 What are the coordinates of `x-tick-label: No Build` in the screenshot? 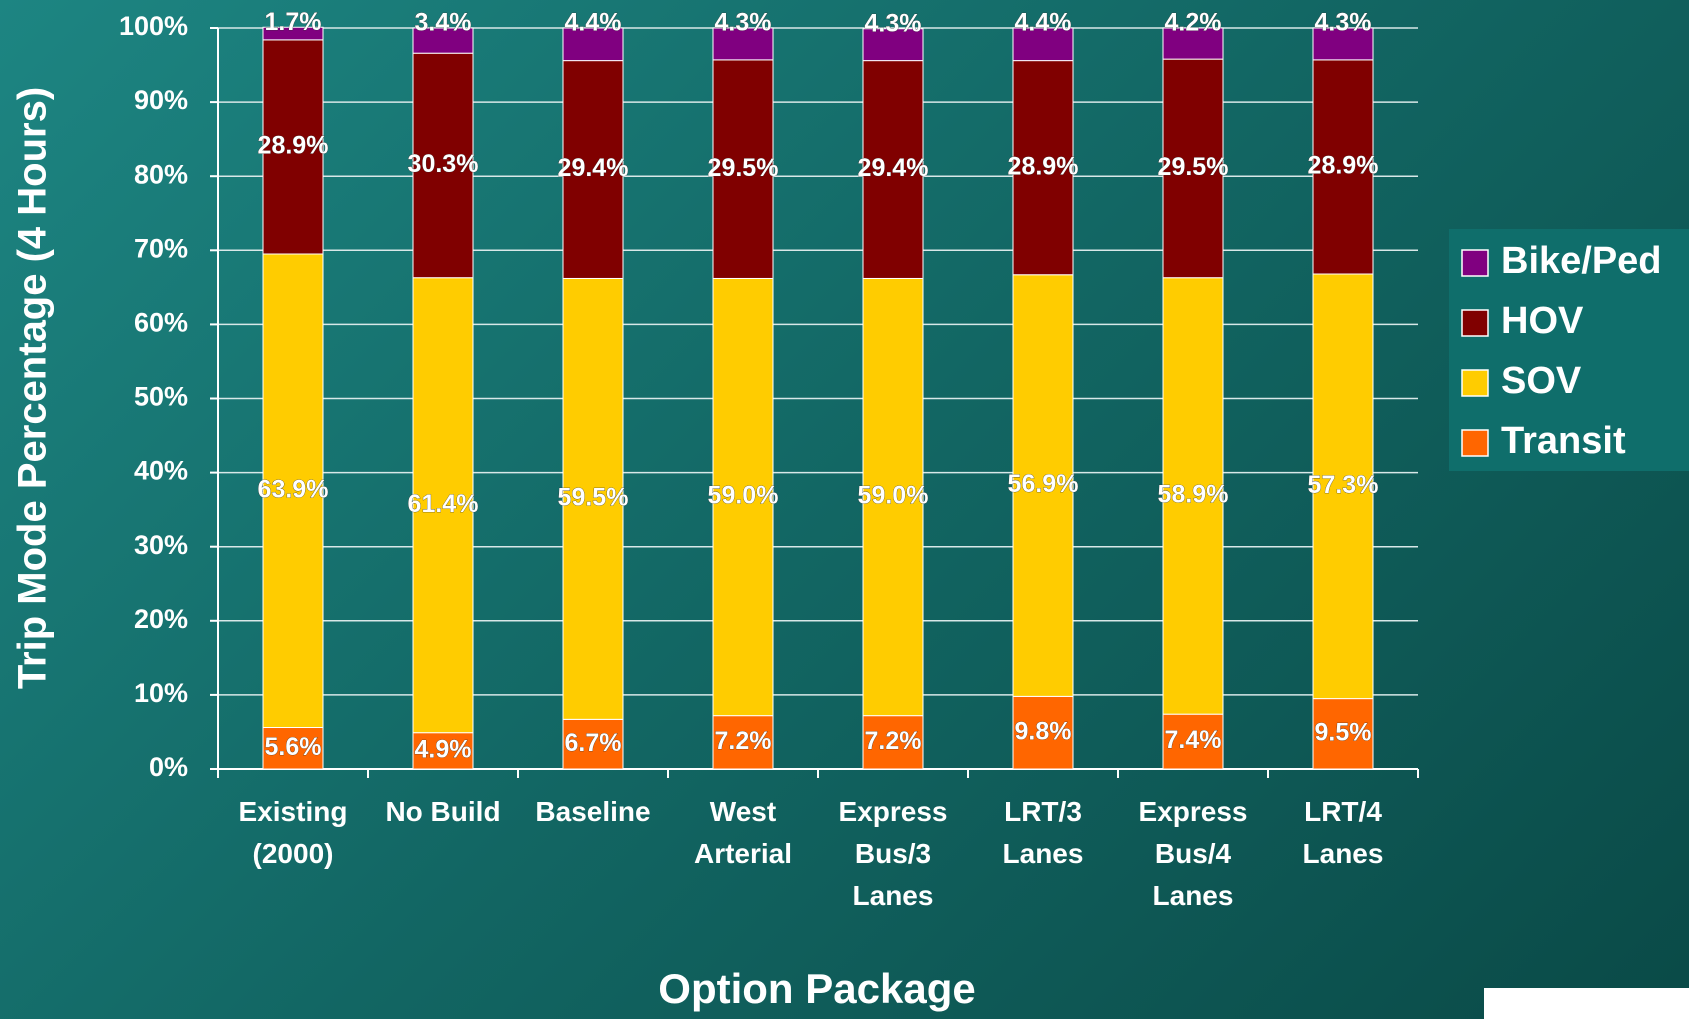 It's located at (443, 811).